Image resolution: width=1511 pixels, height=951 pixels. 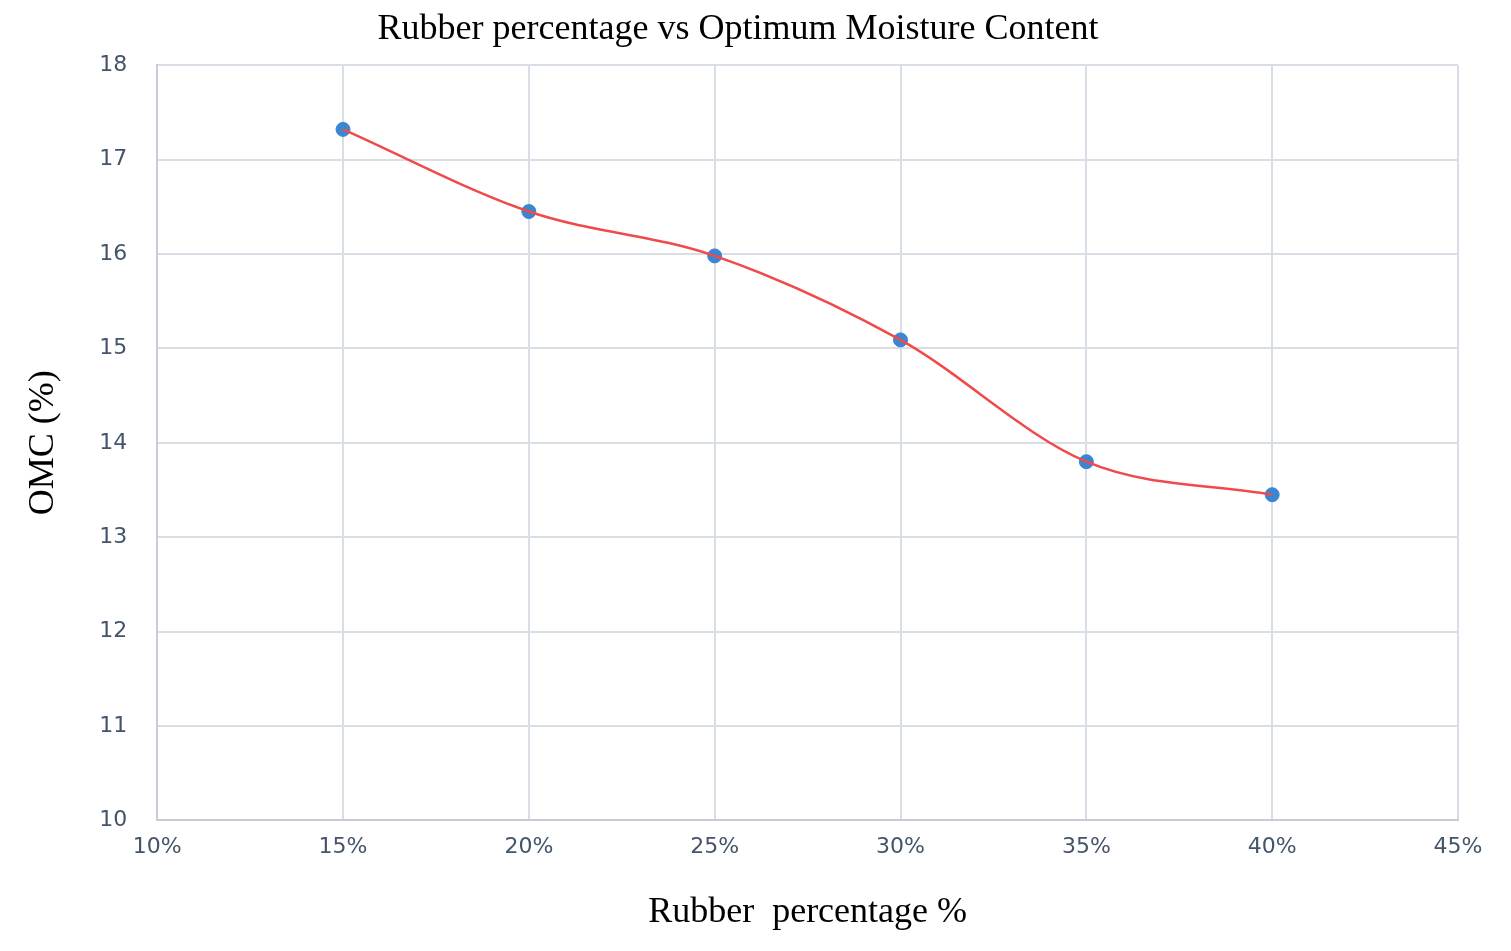 I want to click on y-tick-label: 15, so click(x=113, y=347).